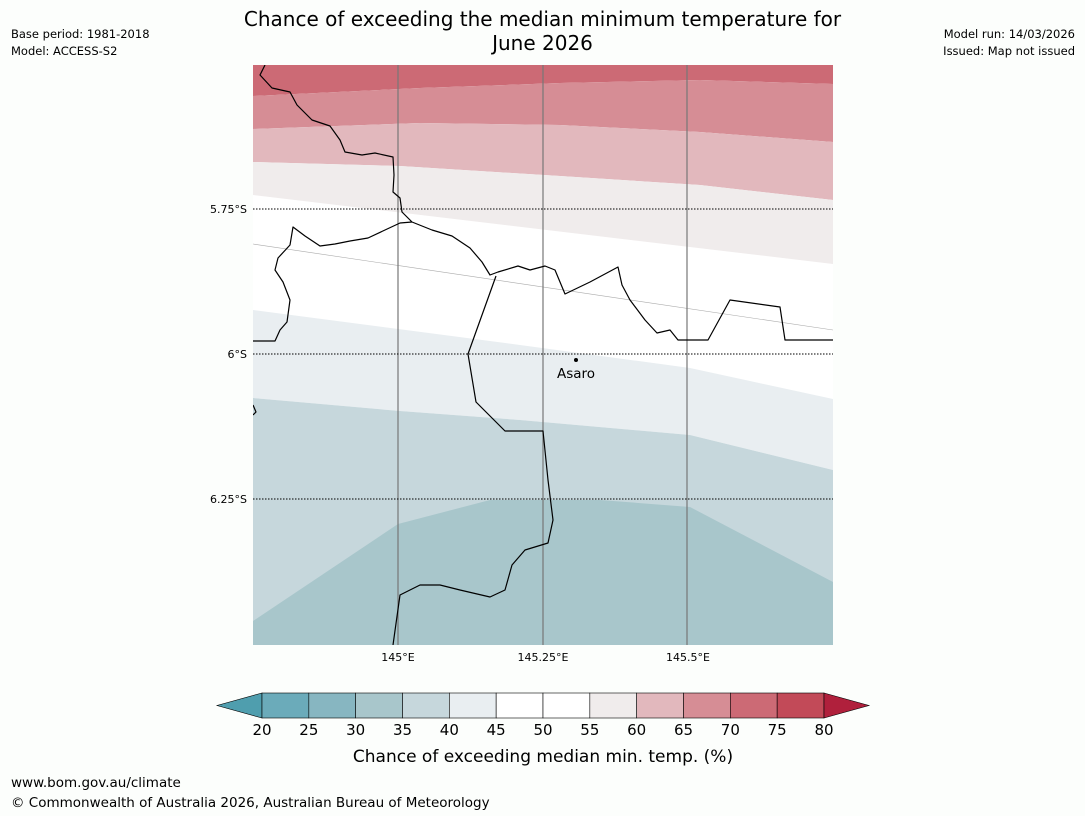  I want to click on map-title-line-2: June 2026, so click(542, 43).